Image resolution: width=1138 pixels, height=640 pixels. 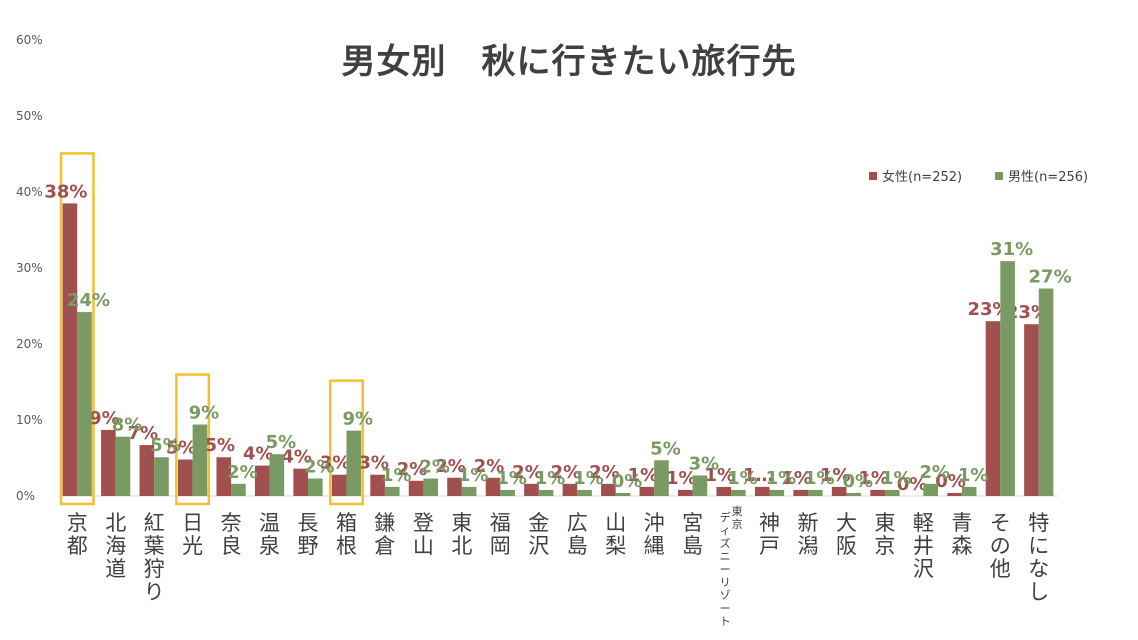 What do you see at coordinates (922, 177) in the screenshot?
I see `legend-entry: 女性(n=252)` at bounding box center [922, 177].